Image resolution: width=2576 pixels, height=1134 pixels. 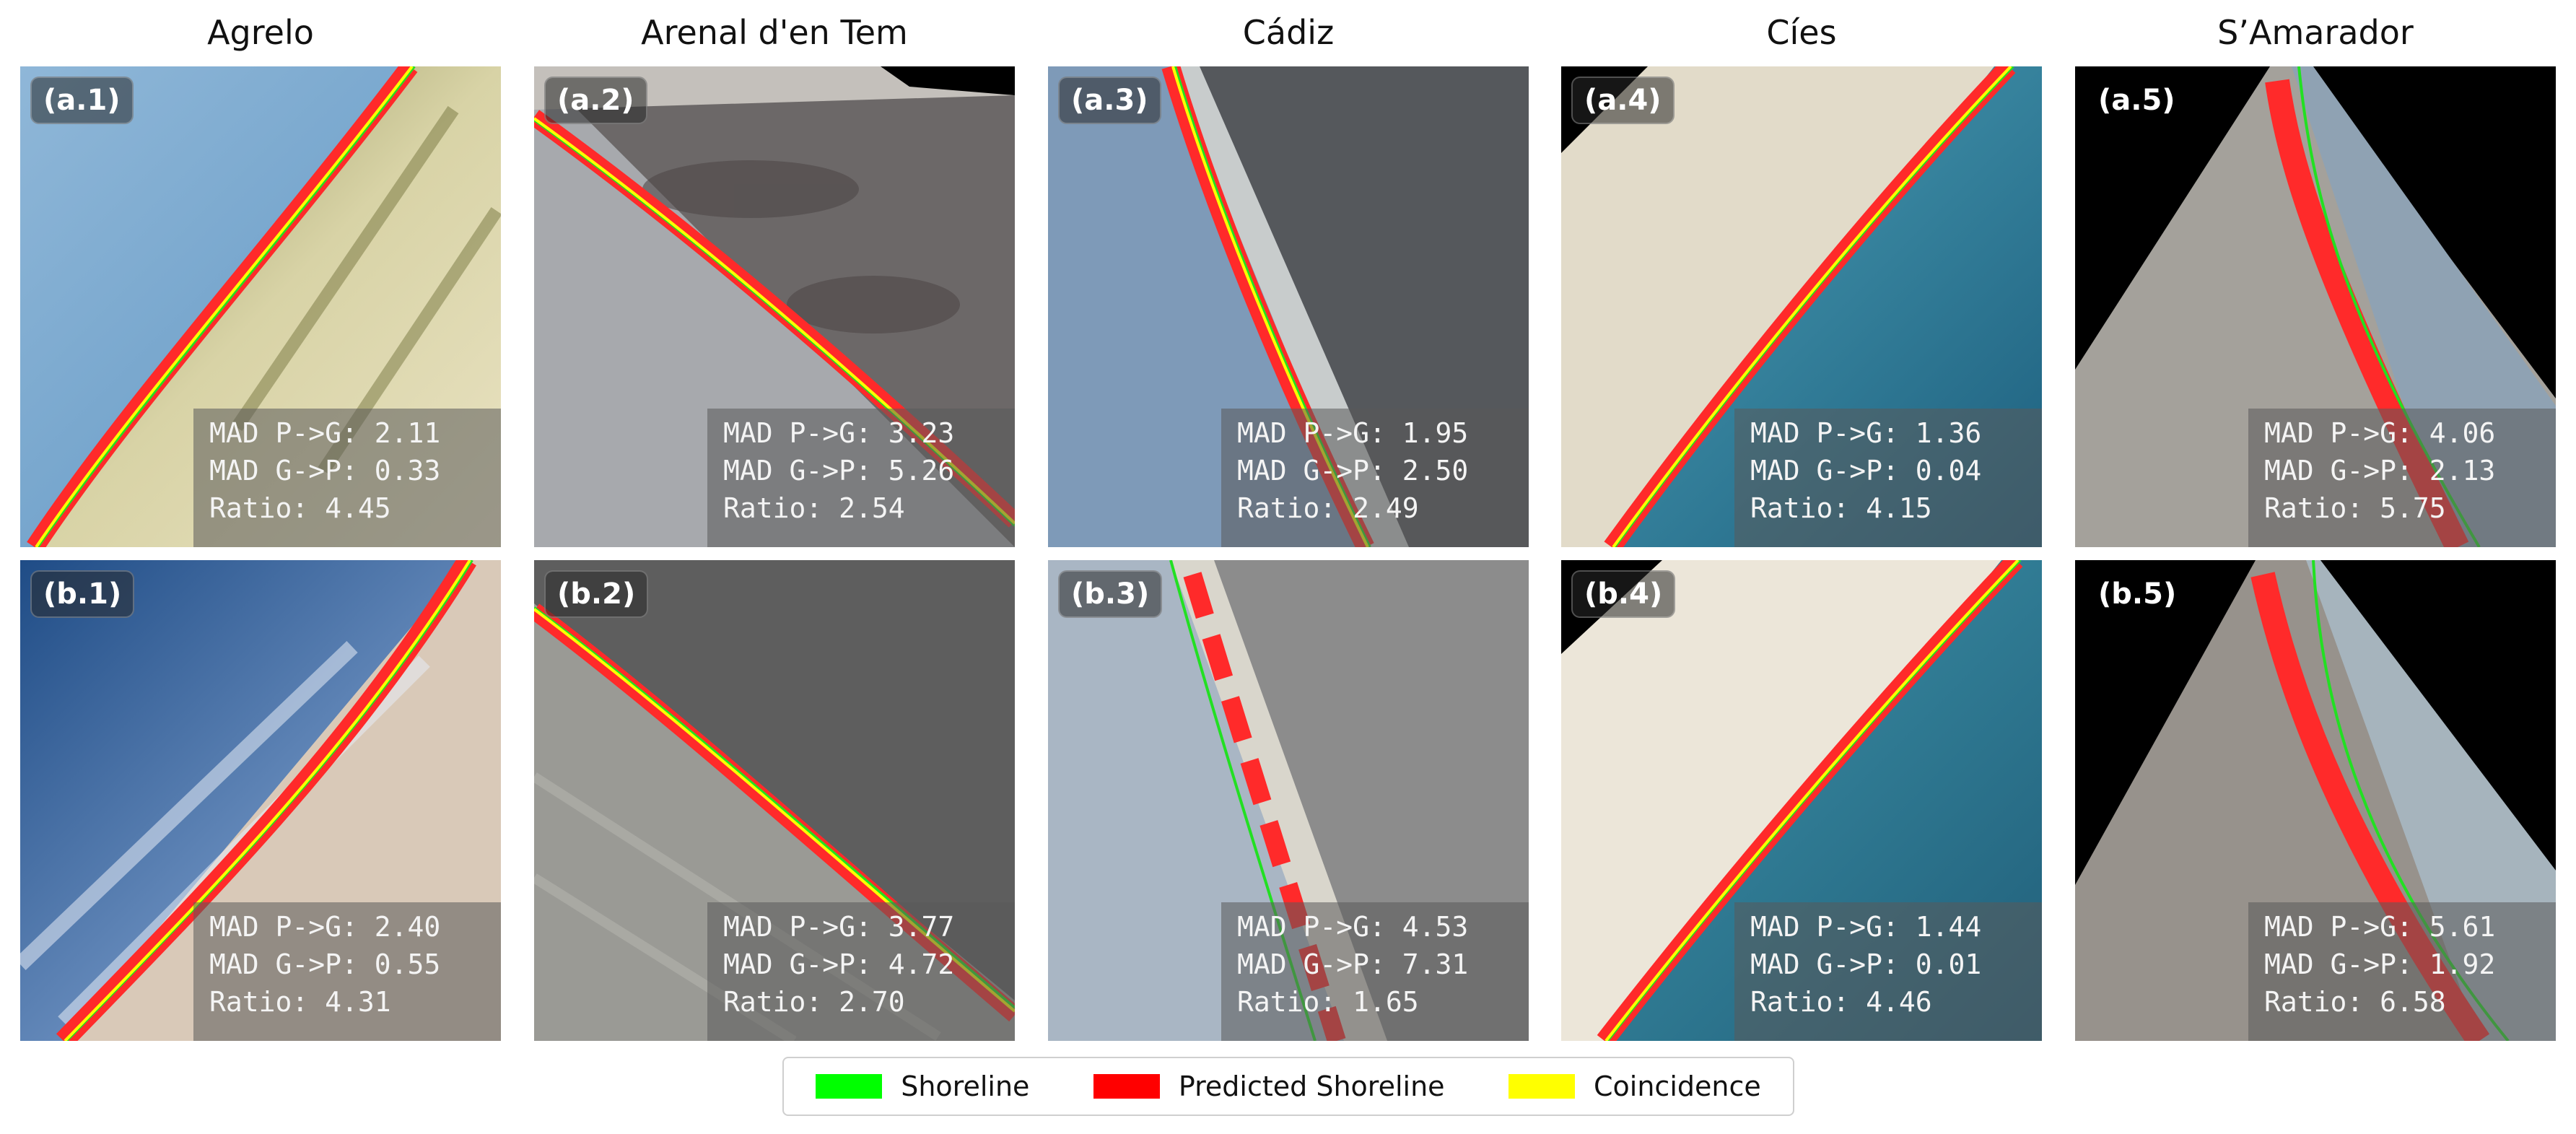 What do you see at coordinates (2136, 100) in the screenshot?
I see `panel-label: (a.5)` at bounding box center [2136, 100].